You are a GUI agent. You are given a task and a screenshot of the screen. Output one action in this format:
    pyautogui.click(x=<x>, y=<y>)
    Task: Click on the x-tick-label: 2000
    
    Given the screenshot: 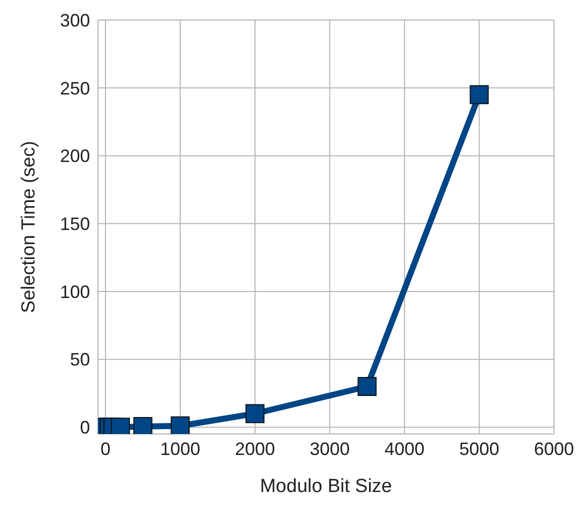 What is the action you would take?
    pyautogui.click(x=255, y=448)
    